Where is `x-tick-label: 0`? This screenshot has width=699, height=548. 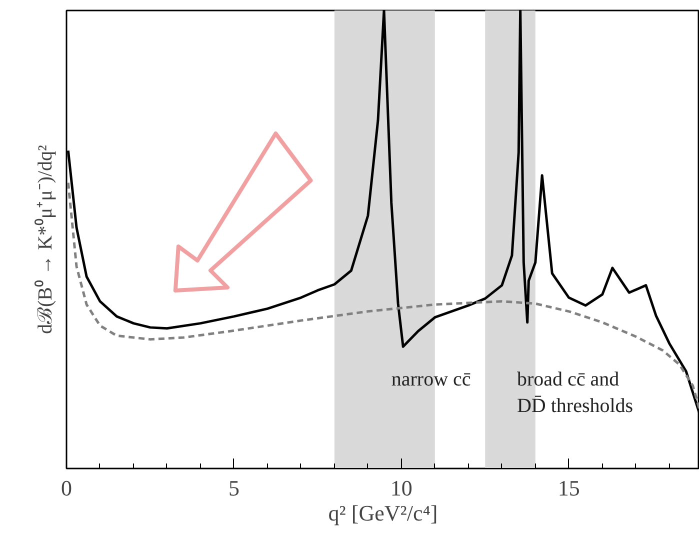
x-tick-label: 0 is located at coordinates (66, 488).